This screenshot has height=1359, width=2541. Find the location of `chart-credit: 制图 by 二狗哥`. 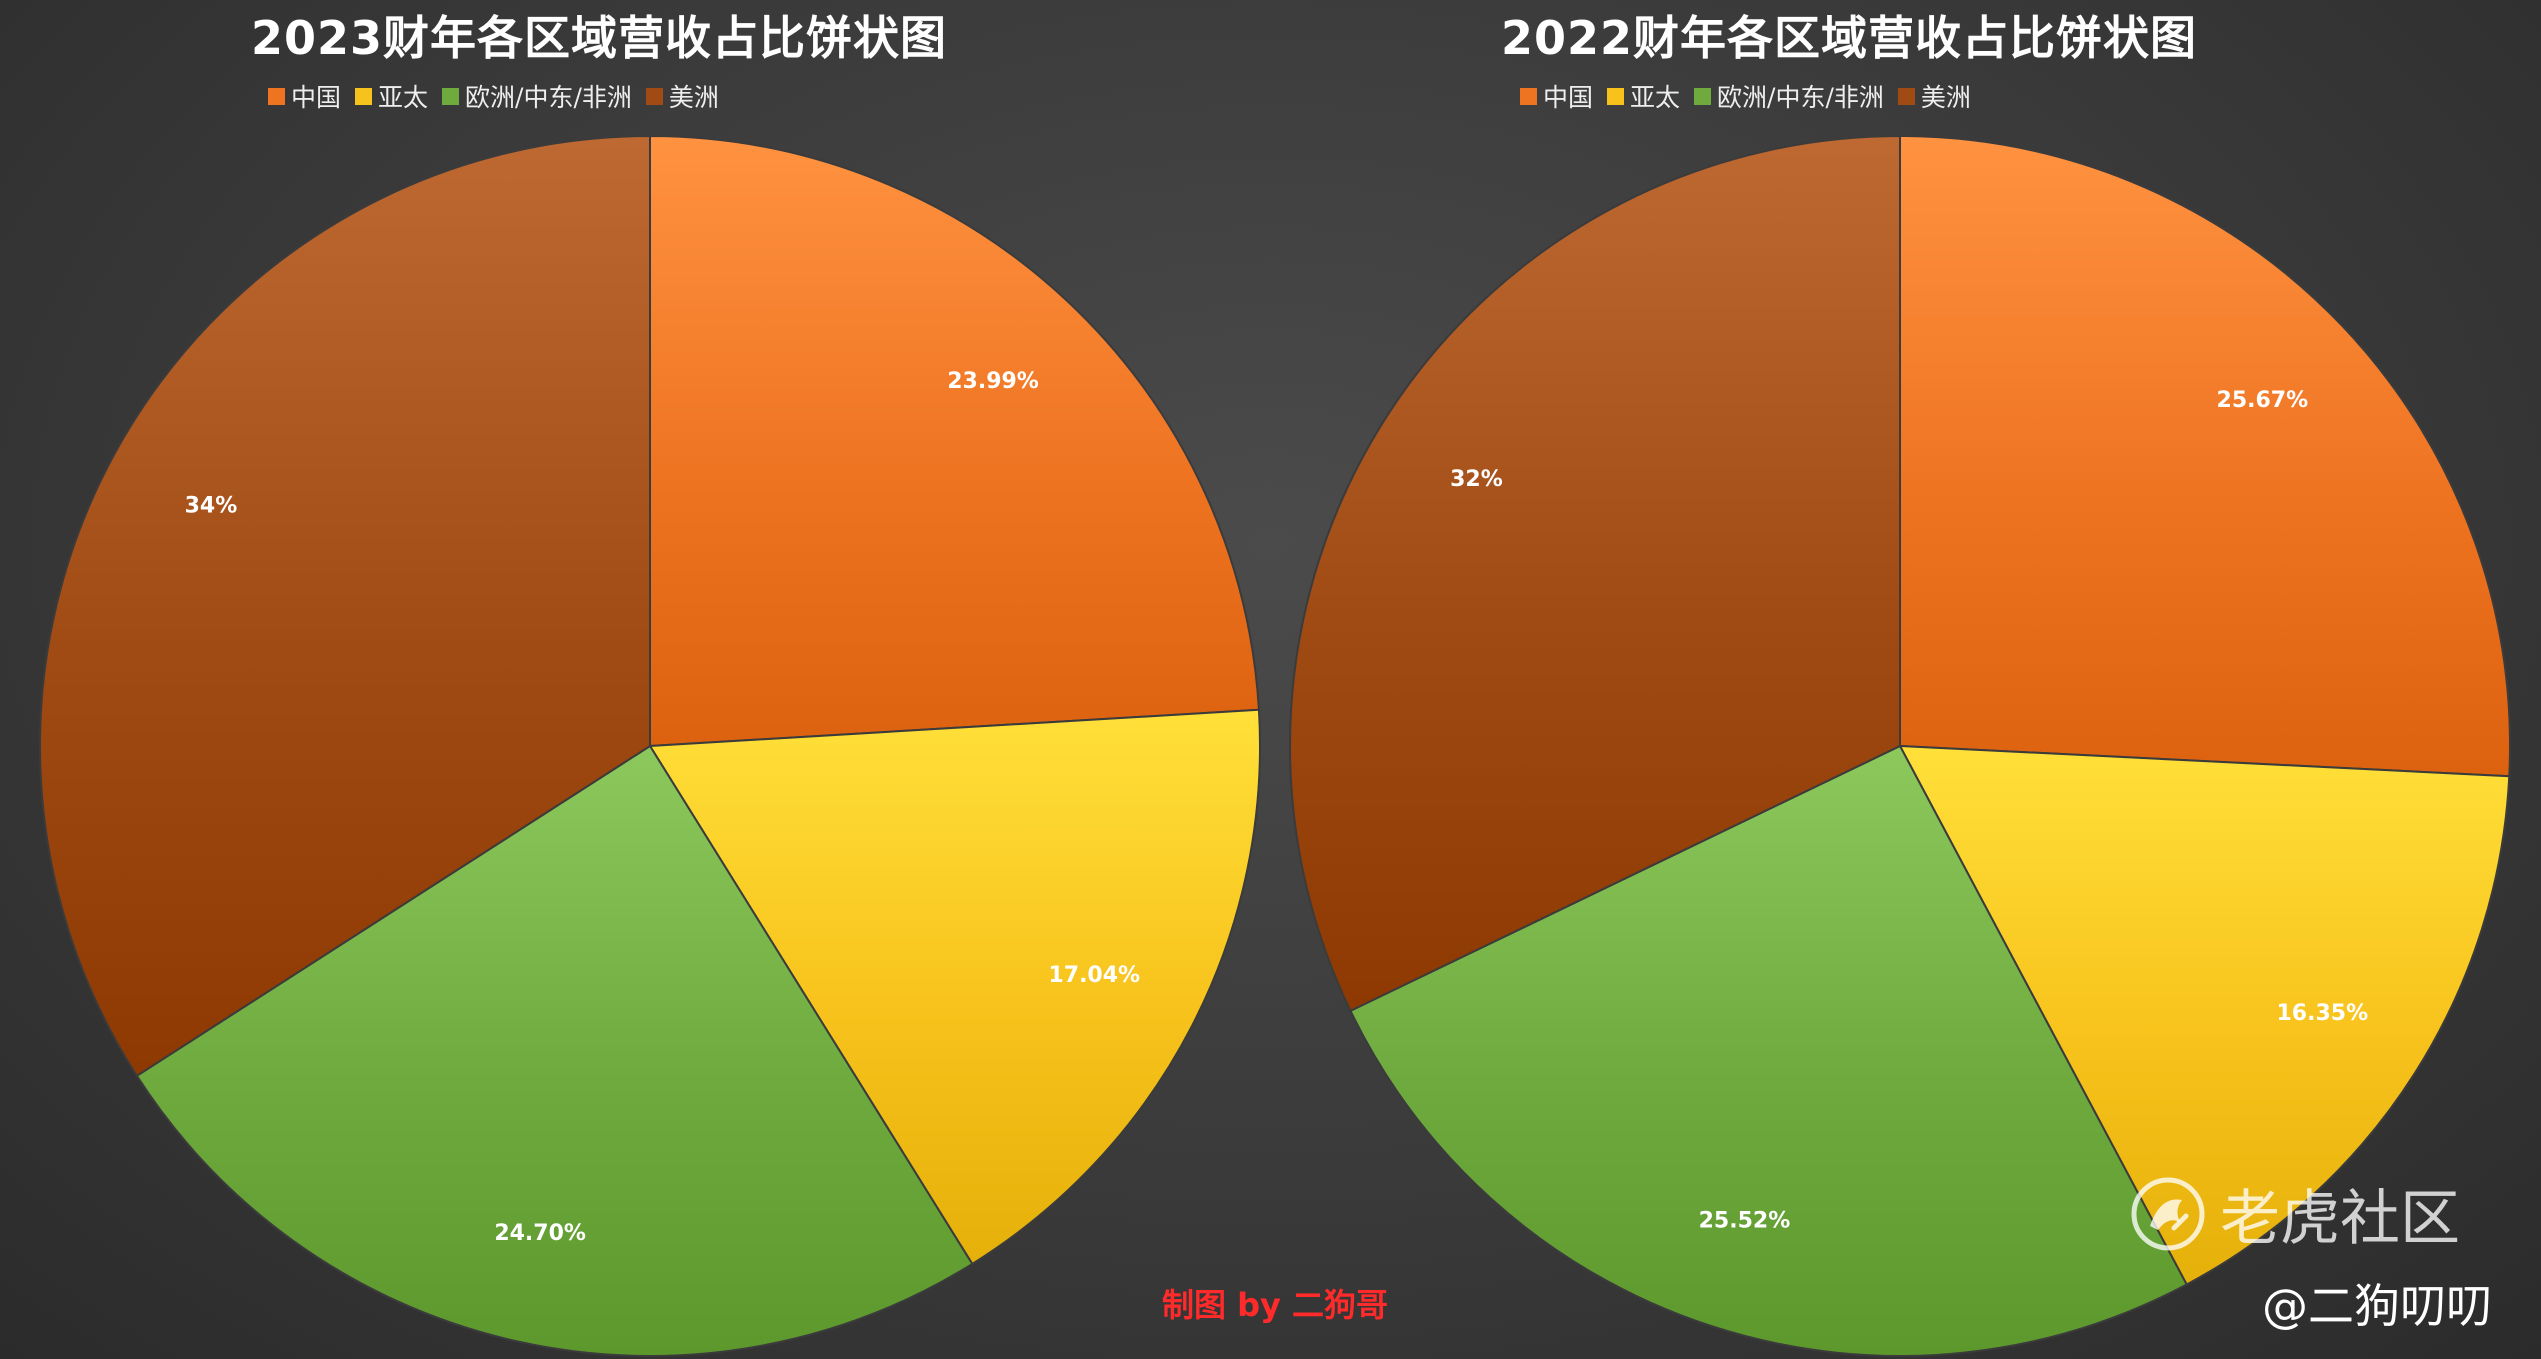

chart-credit: 制图 by 二狗哥 is located at coordinates (1275, 1305).